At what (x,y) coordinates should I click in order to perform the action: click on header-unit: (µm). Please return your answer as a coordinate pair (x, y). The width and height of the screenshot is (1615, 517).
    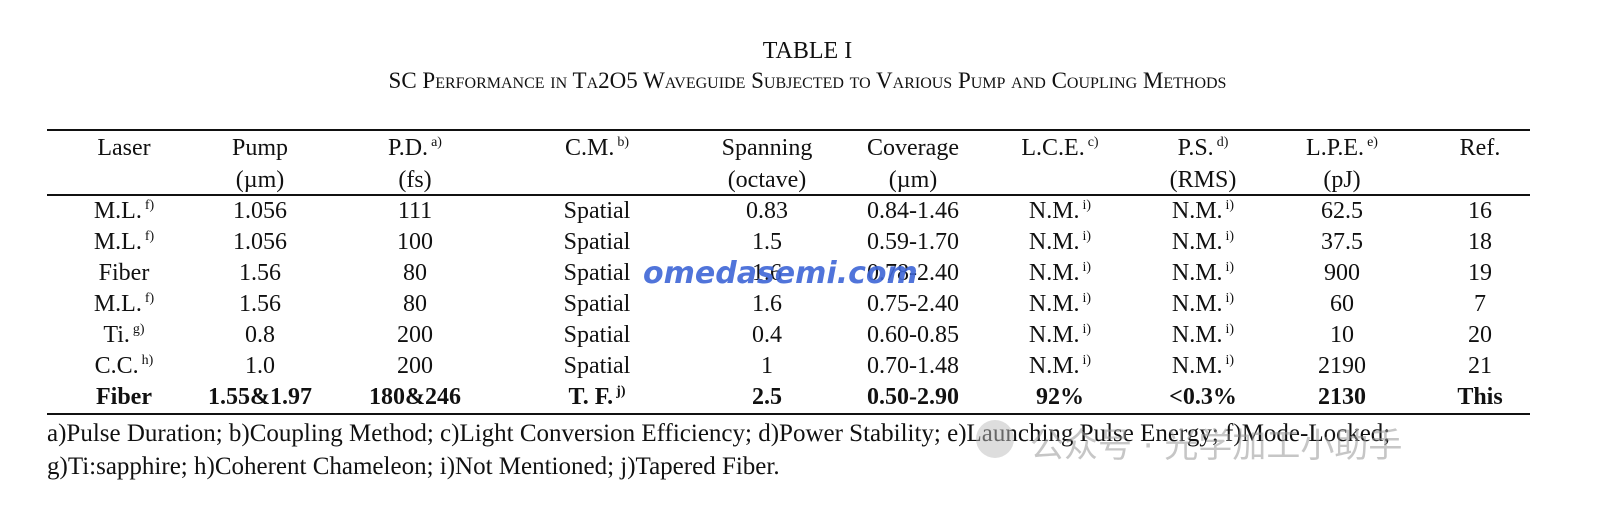
    Looking at the image, I should click on (260, 180).